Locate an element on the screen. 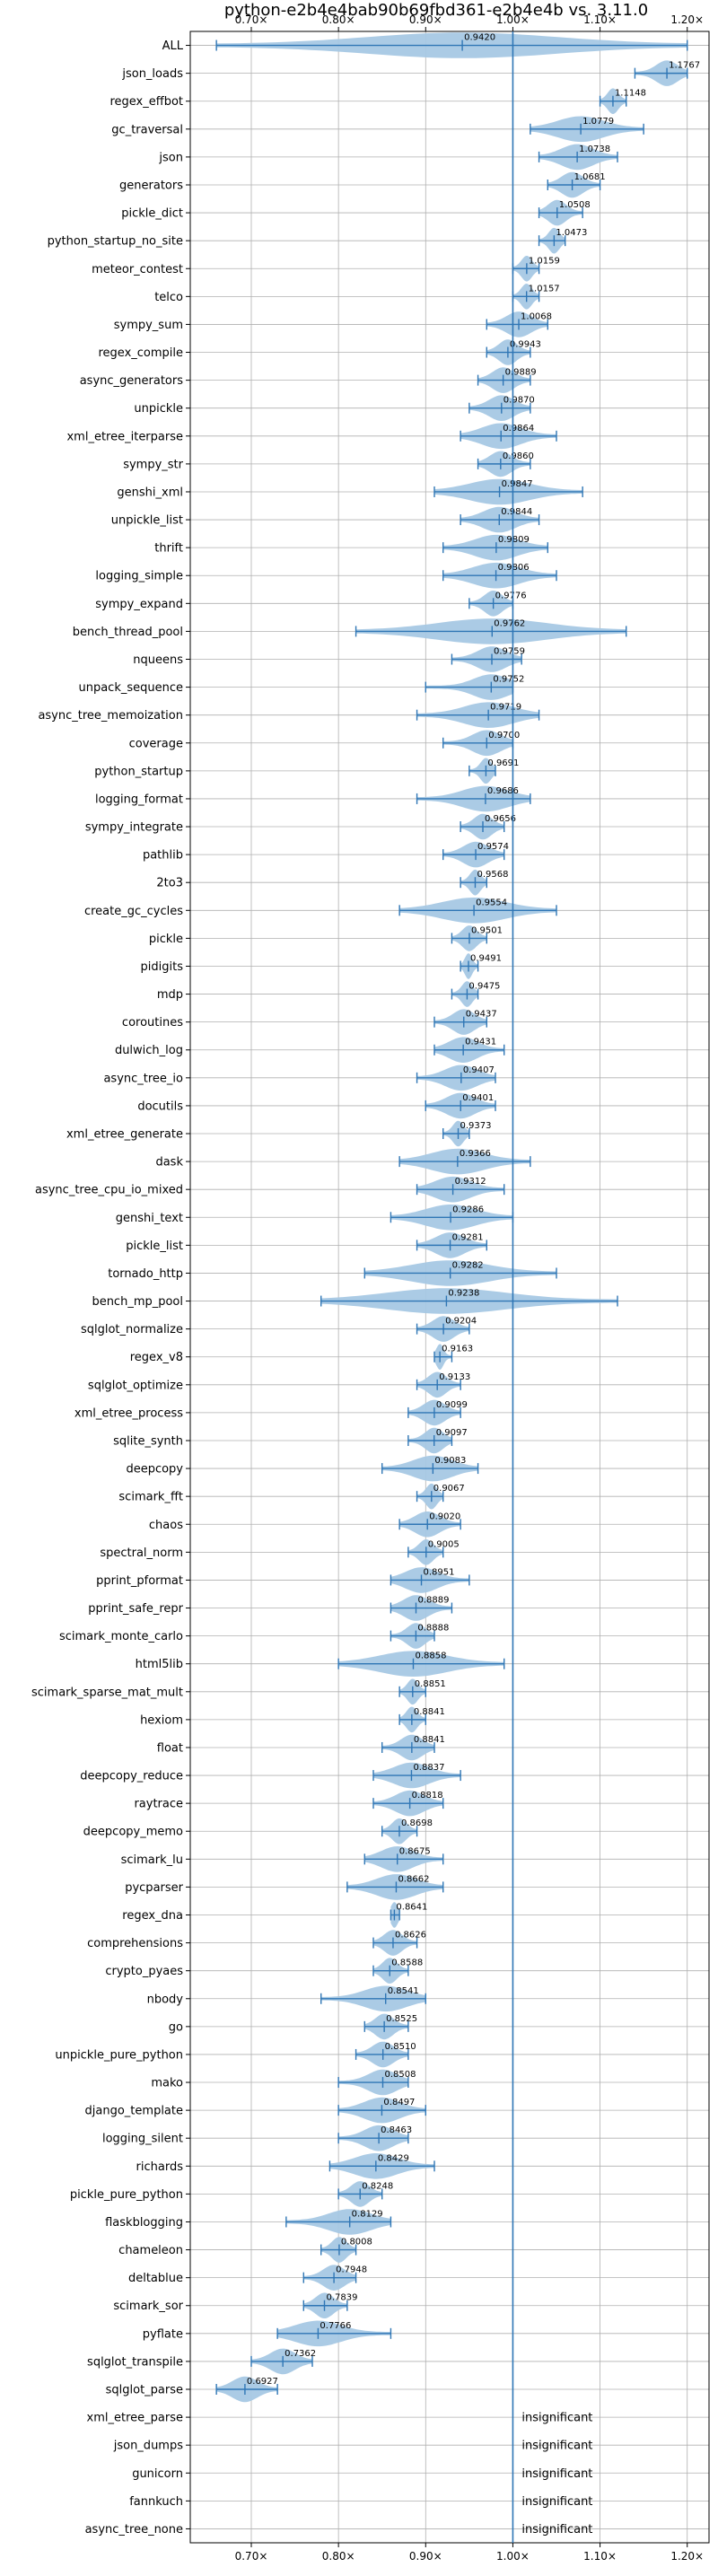  category-label: regex_v8 is located at coordinates (156, 1357).